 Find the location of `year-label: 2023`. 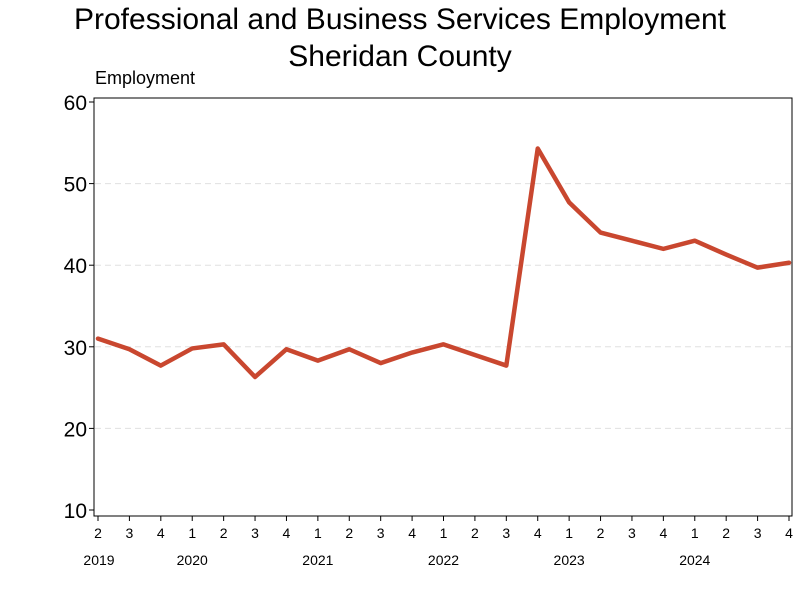

year-label: 2023 is located at coordinates (569, 560).